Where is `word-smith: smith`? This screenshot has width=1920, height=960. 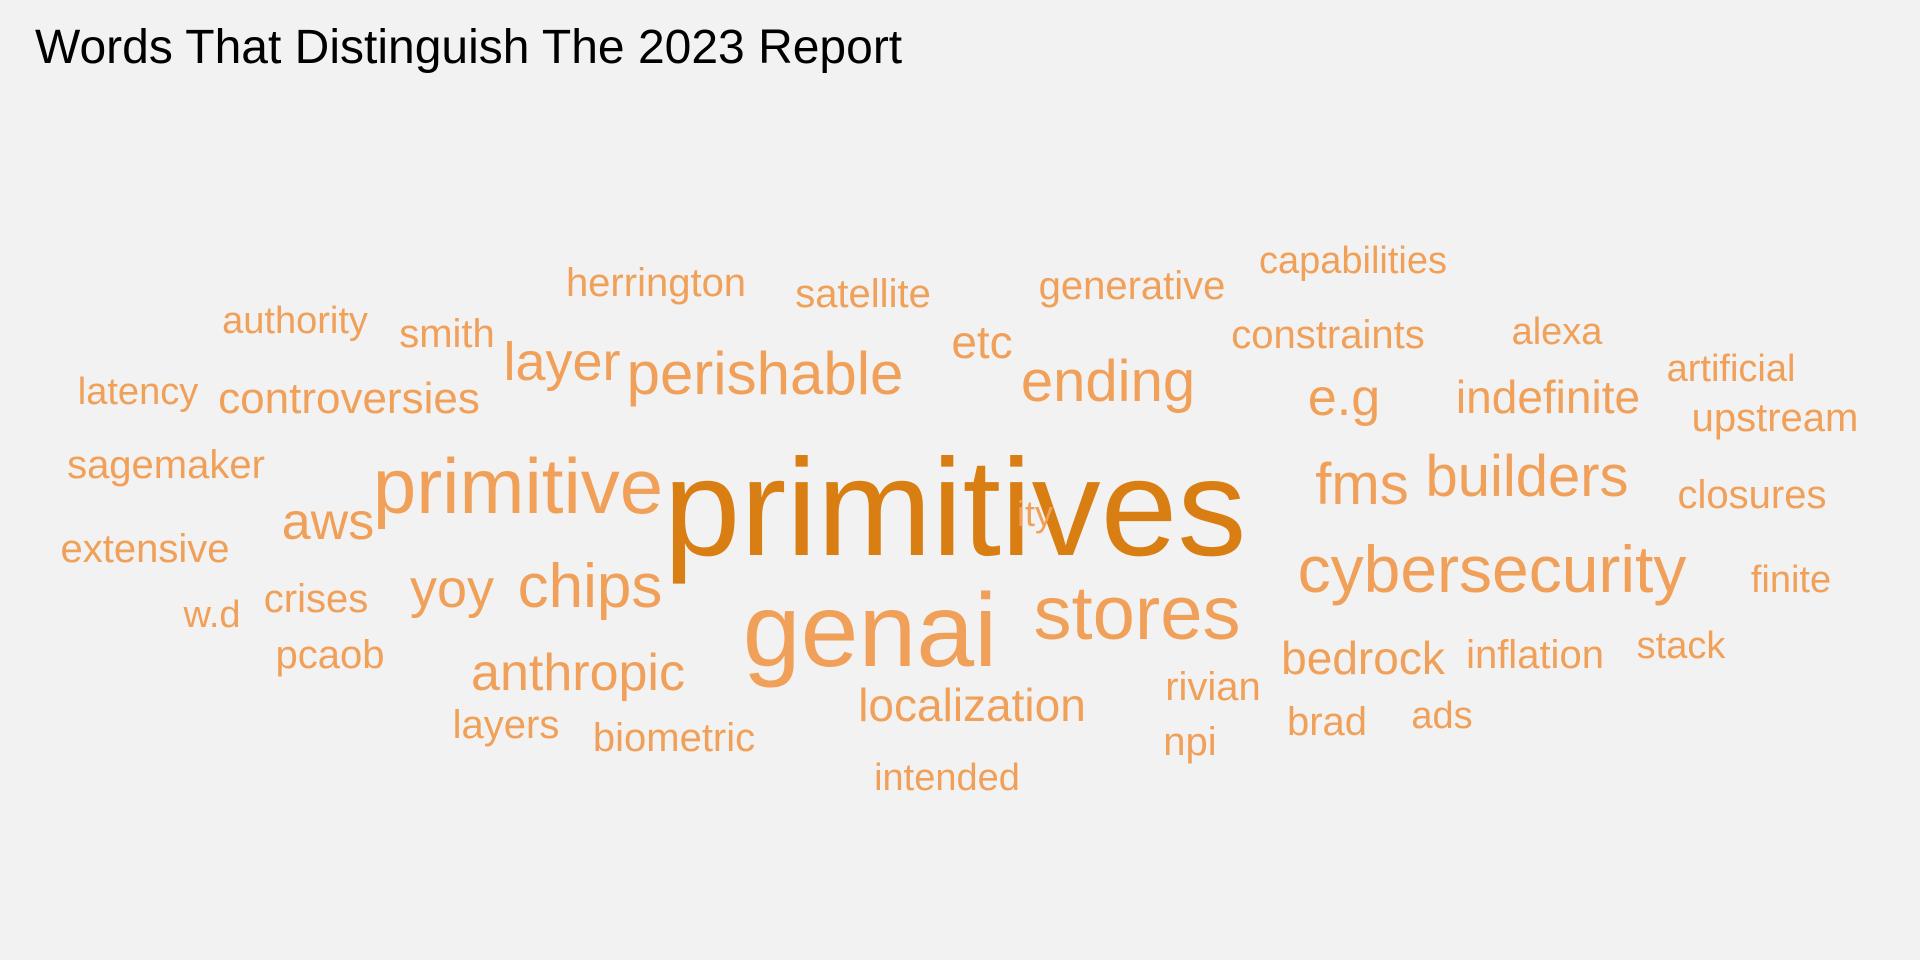 word-smith: smith is located at coordinates (447, 334).